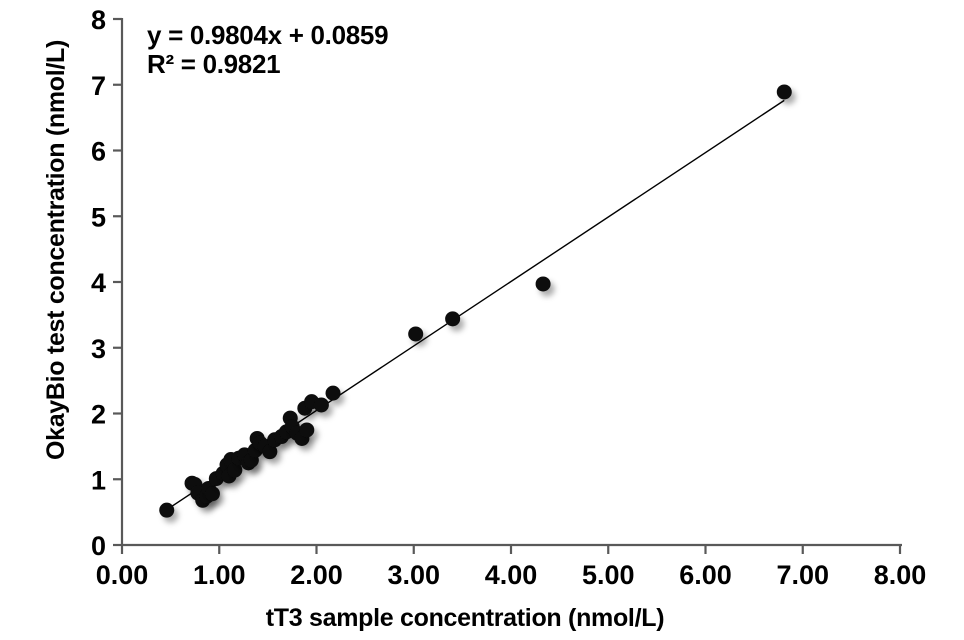 This screenshot has height=640, width=964. Describe the element at coordinates (267, 35) in the screenshot. I see `equation-text: y = 0.9804x + 0.0859` at that location.